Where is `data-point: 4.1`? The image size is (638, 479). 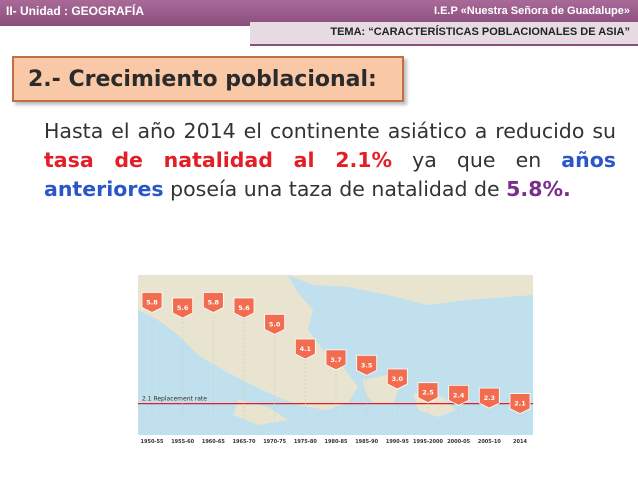
data-point: 4.1 is located at coordinates (305, 379).